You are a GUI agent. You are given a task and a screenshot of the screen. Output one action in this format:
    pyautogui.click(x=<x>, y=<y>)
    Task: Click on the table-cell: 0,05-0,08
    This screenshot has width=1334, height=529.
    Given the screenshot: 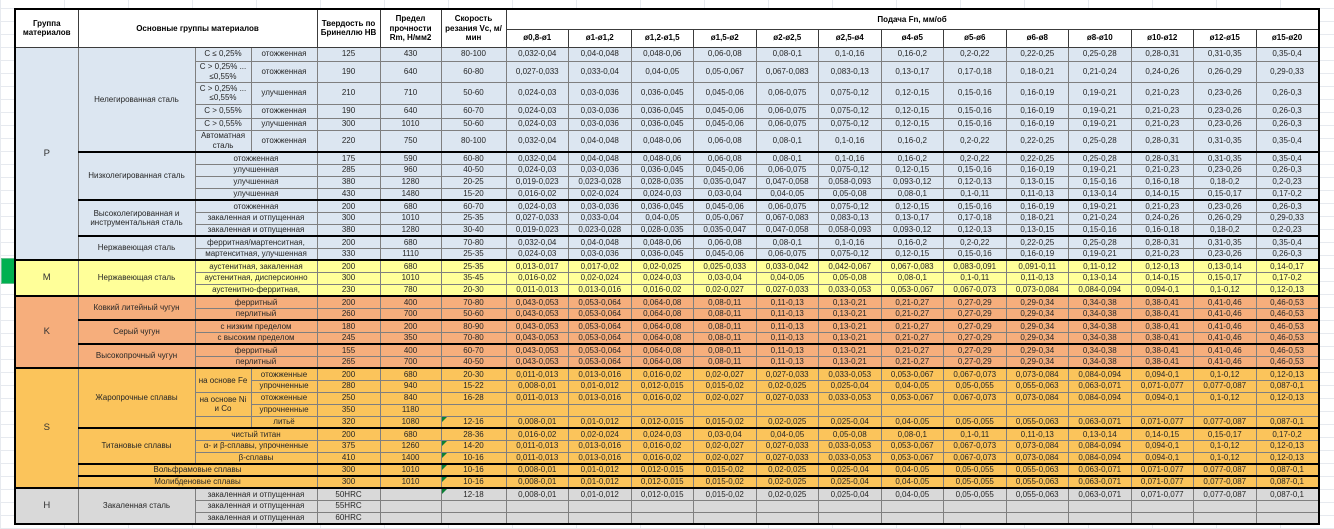 What is the action you would take?
    pyautogui.click(x=850, y=434)
    